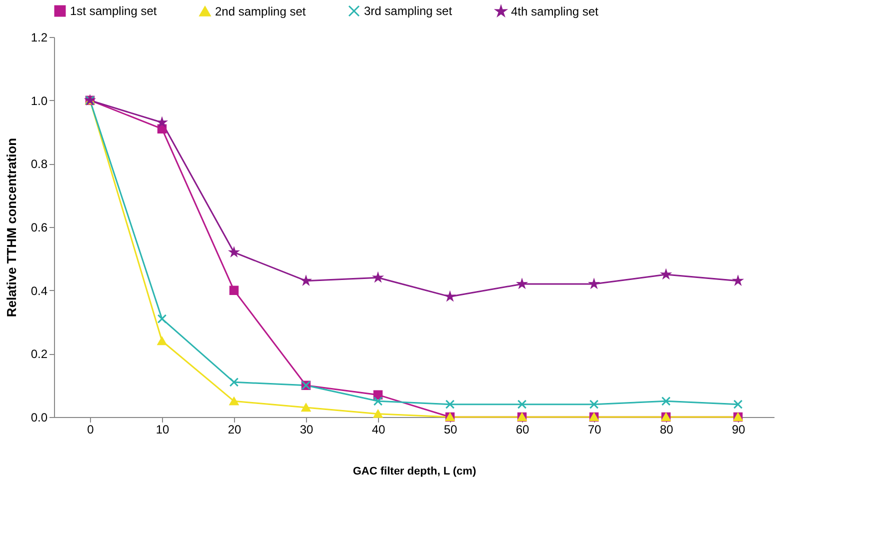  I want to click on x-tick-label: 70, so click(595, 429).